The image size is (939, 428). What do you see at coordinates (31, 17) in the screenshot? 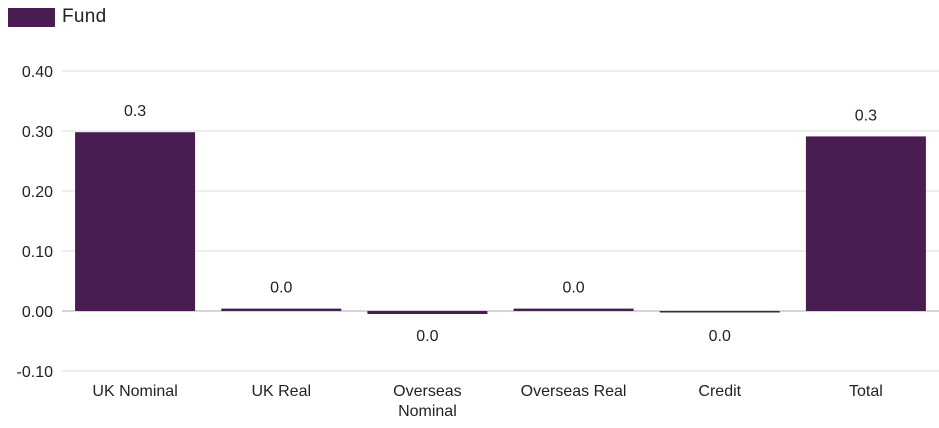
I see `legend-swatch` at bounding box center [31, 17].